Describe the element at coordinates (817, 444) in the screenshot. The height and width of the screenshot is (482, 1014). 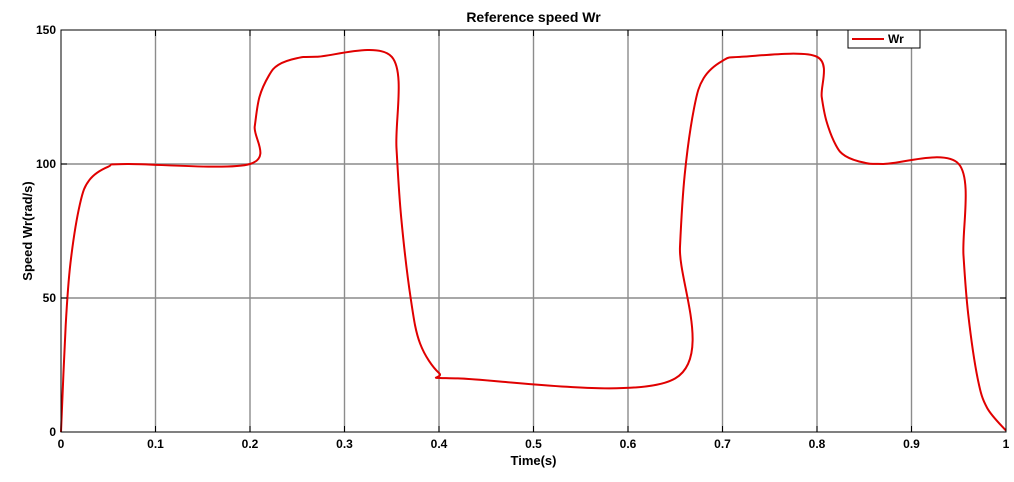
I see `x-tick-label: 0.8` at that location.